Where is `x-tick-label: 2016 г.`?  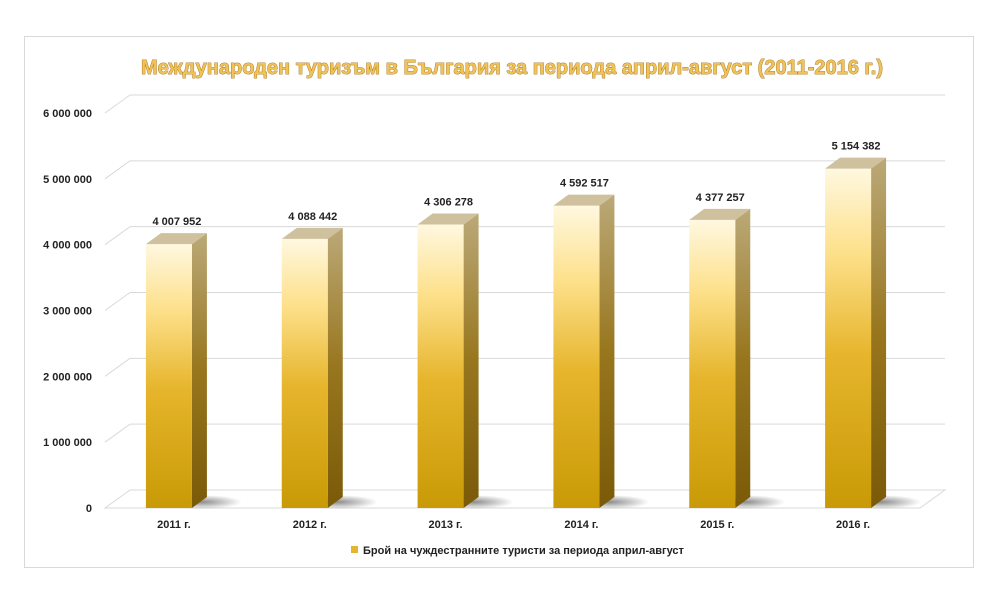
x-tick-label: 2016 г. is located at coordinates (853, 525).